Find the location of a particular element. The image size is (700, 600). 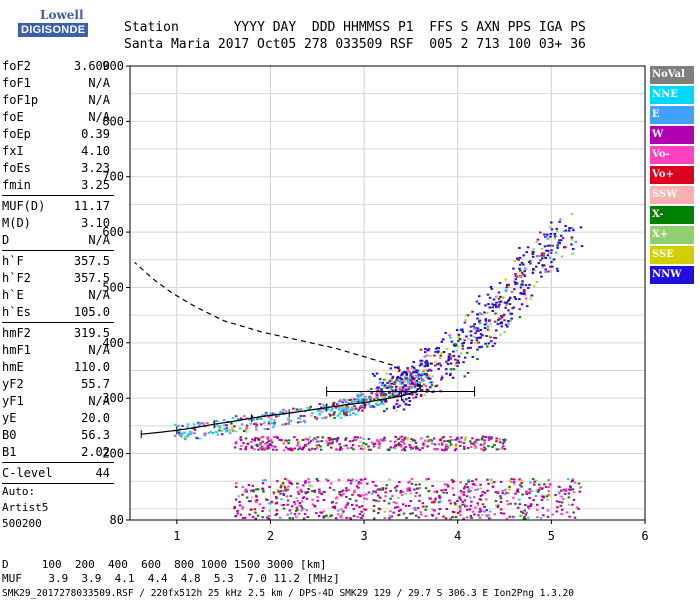

legend-item: SSE is located at coordinates (672, 255).